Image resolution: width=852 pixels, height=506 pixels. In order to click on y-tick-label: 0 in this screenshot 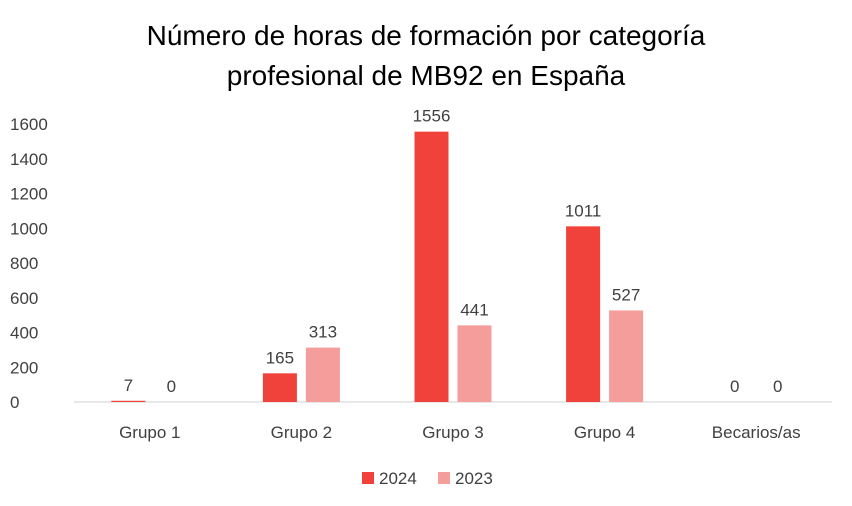, I will do `click(14, 402)`.